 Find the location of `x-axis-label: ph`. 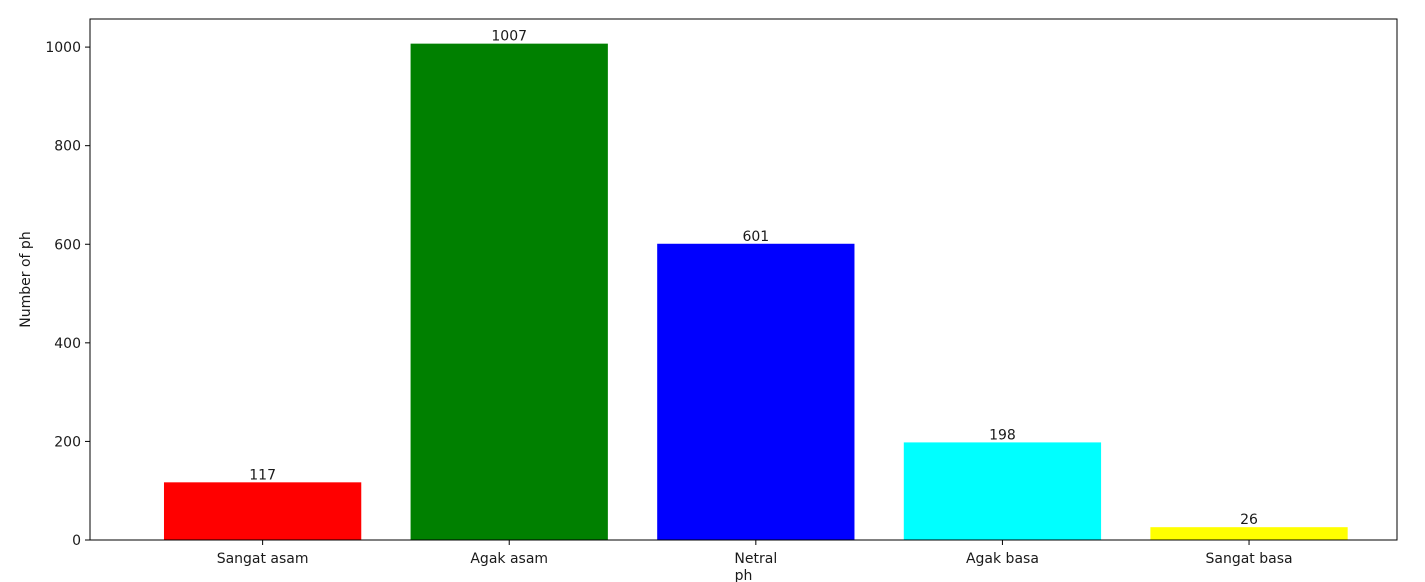

x-axis-label: ph is located at coordinates (744, 575).